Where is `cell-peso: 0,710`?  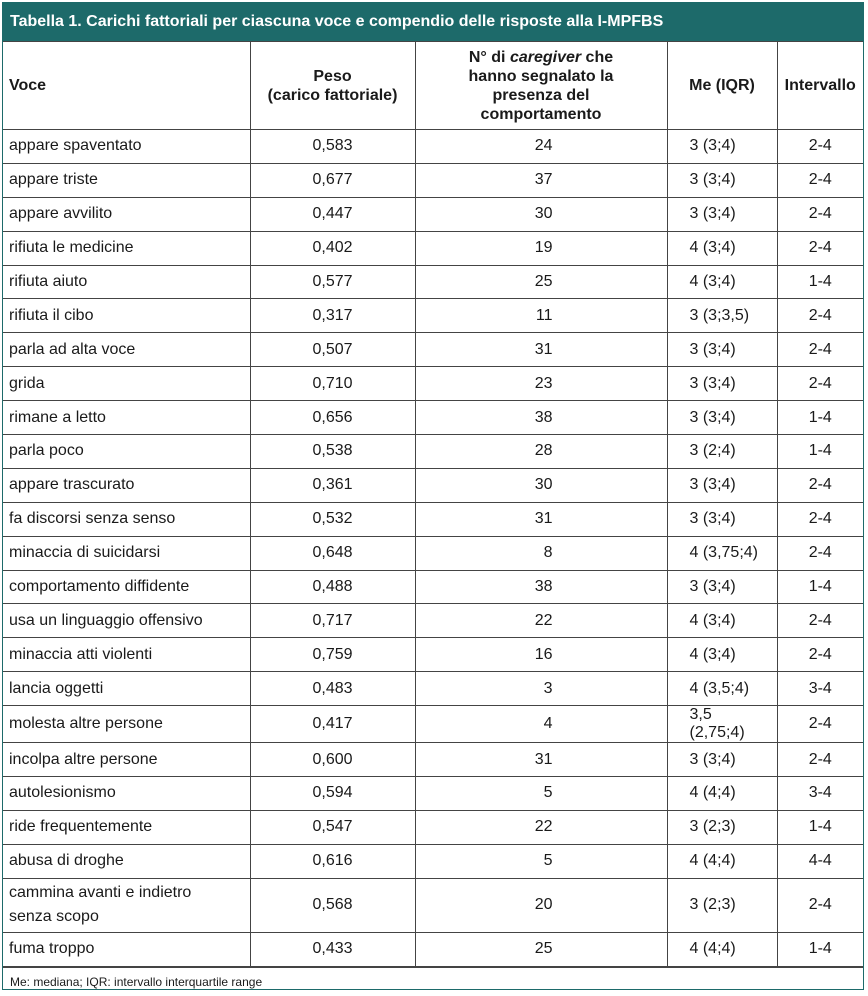
cell-peso: 0,710 is located at coordinates (332, 384).